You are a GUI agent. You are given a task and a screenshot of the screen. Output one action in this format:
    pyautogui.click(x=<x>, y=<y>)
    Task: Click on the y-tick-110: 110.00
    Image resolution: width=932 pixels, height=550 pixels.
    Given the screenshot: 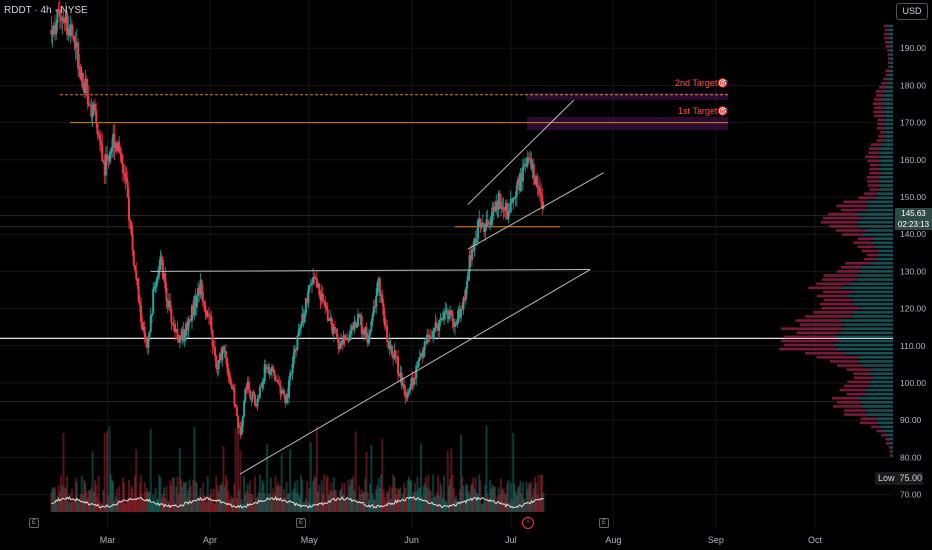 What is the action you would take?
    pyautogui.click(x=913, y=346)
    